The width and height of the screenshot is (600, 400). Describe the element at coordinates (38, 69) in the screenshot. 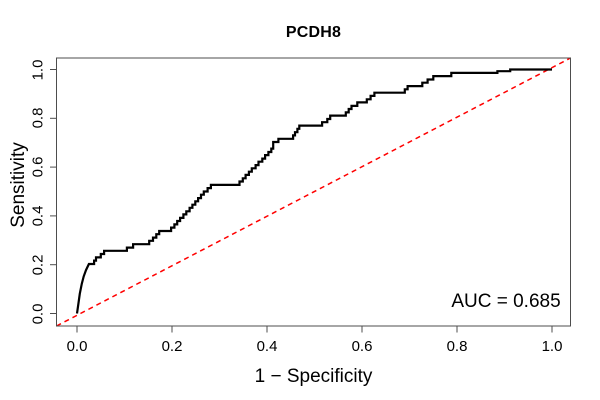

I see `y-tick-label: 1.0` at that location.